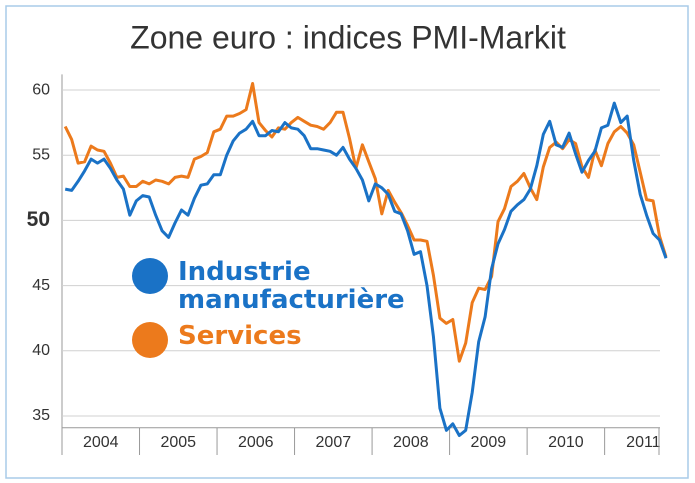 The height and width of the screenshot is (483, 695). Describe the element at coordinates (566, 442) in the screenshot. I see `x-tick-label: 2010` at that location.